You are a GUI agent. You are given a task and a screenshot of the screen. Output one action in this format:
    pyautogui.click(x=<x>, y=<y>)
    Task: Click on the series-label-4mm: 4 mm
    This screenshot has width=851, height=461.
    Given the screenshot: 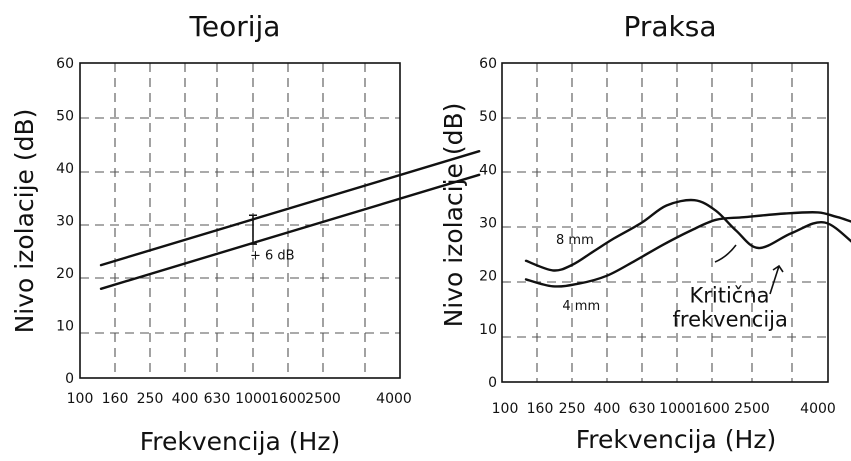 What is the action you would take?
    pyautogui.click(x=581, y=306)
    